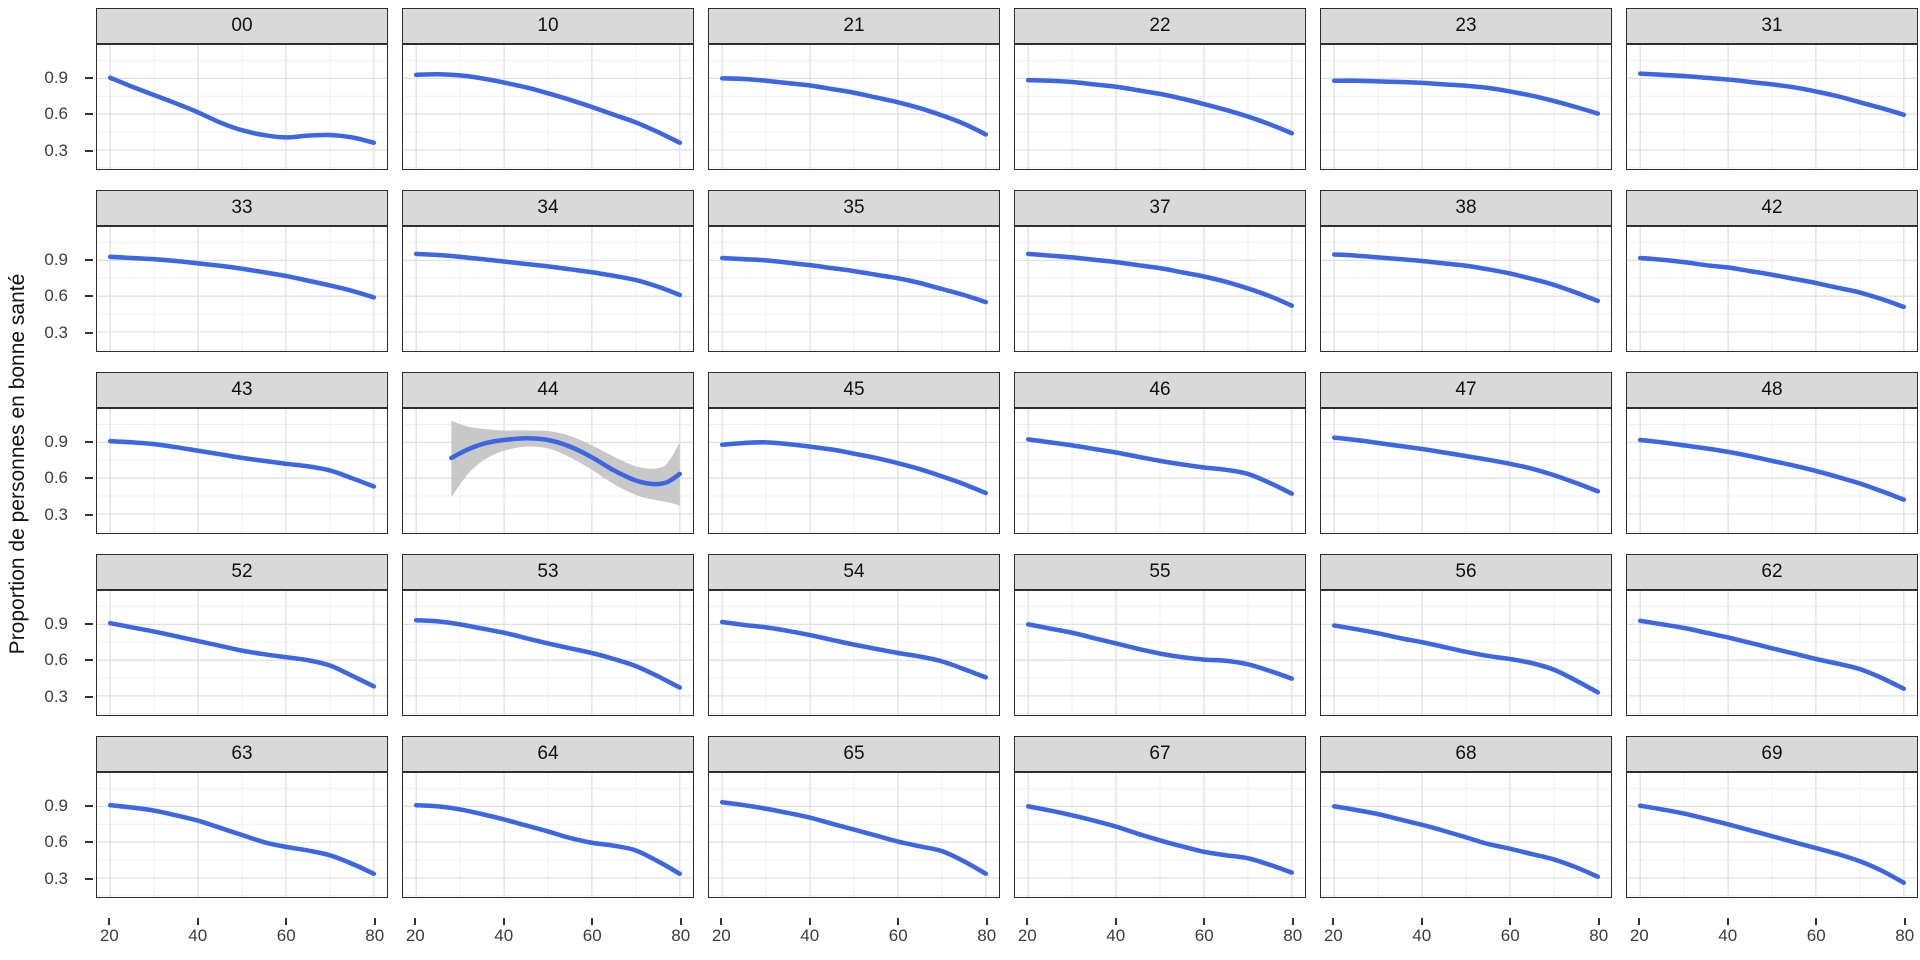 The width and height of the screenshot is (1920, 960). I want to click on facet-strip-label: 44, so click(548, 389).